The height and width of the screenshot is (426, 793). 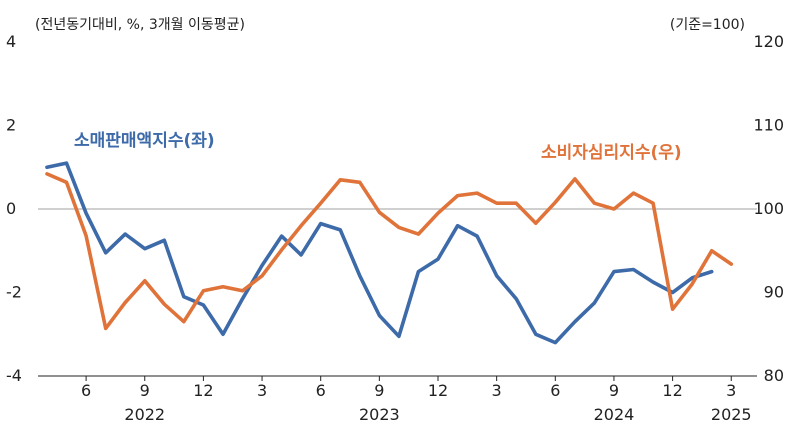 I want to click on retail-sales-series-label: 소매판매액지수(좌), so click(x=144, y=141).